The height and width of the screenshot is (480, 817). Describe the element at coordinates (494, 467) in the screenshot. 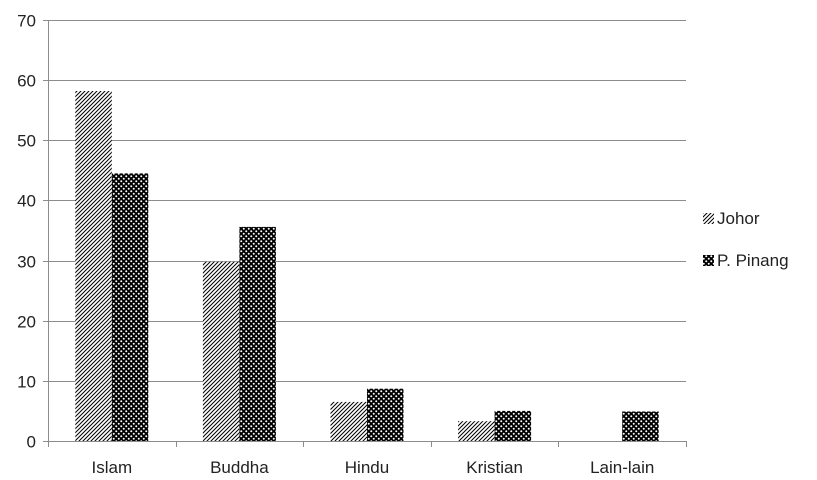

I see `x-tick-label: Kristian` at that location.